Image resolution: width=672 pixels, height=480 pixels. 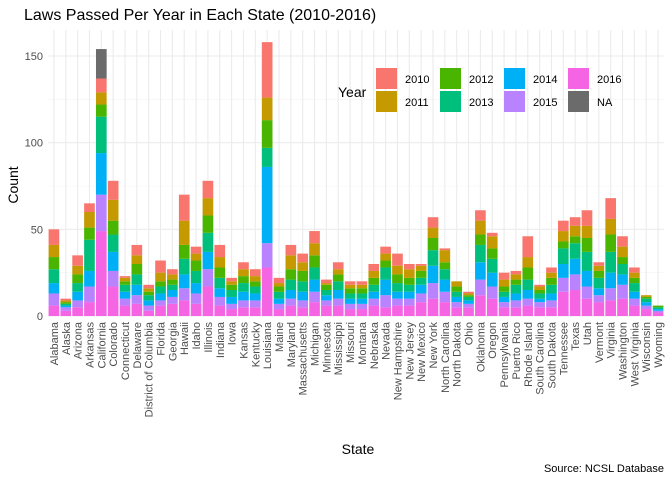 I want to click on x-tick-label: South Carolina, so click(x=541, y=358).